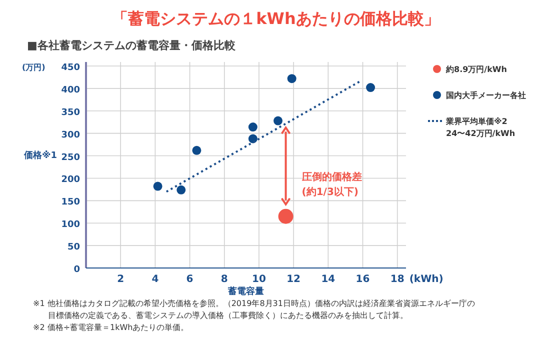 The height and width of the screenshot is (337, 552). I want to click on legend-label: 約8.9万円/kWh, so click(476, 69).